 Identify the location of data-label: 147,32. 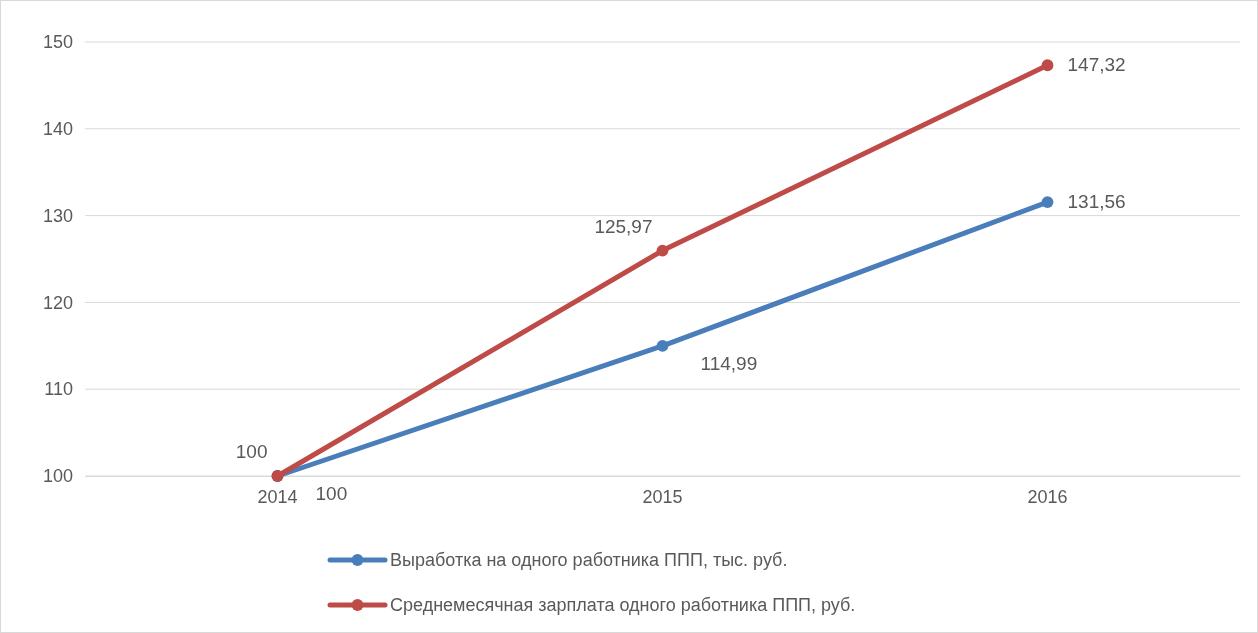
(1096, 65).